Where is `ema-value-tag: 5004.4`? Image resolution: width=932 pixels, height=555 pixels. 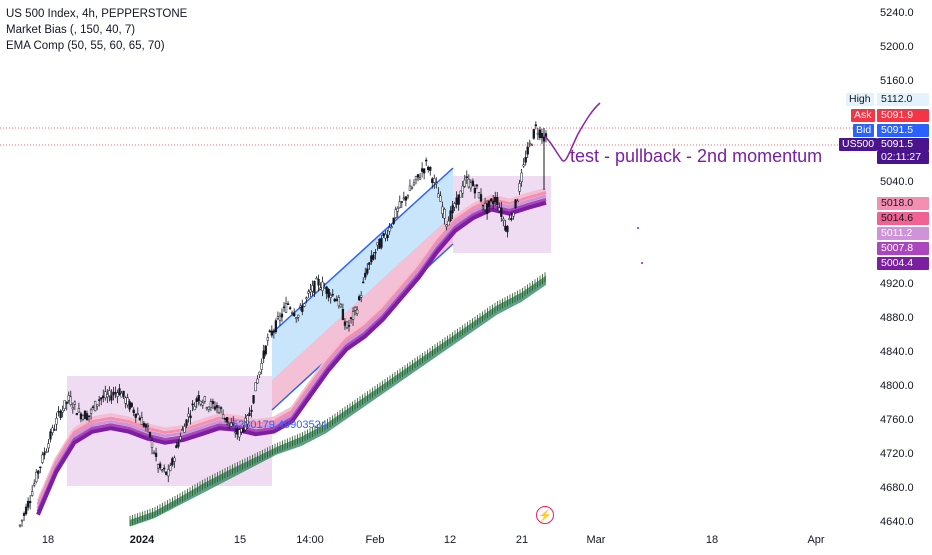 ema-value-tag: 5004.4 is located at coordinates (903, 263).